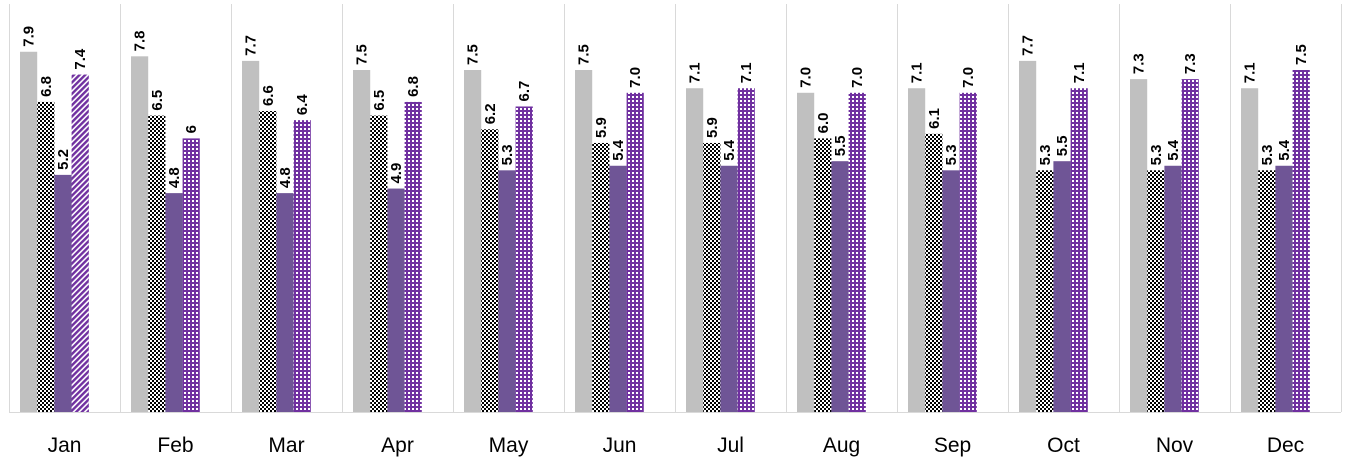 The image size is (1351, 459). I want to click on x-tick-label: Apr, so click(397, 445).